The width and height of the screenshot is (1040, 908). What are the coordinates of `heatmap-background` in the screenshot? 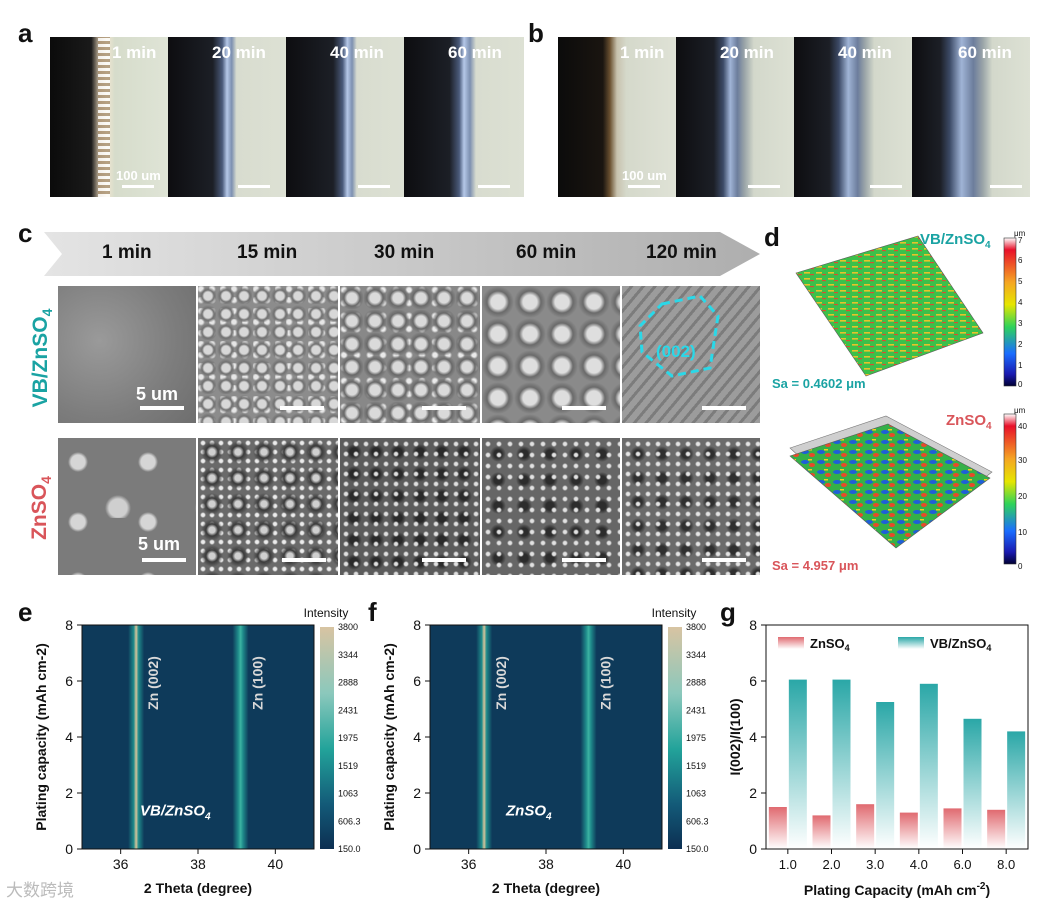 It's located at (198, 737).